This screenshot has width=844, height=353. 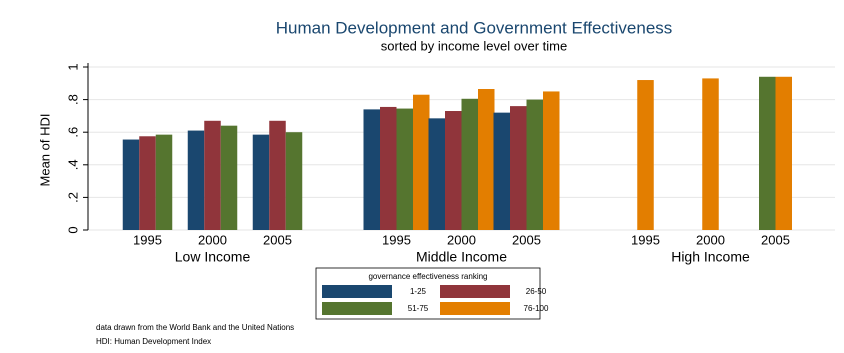 What do you see at coordinates (153, 341) in the screenshot?
I see `note: HDI: Human Development Index` at bounding box center [153, 341].